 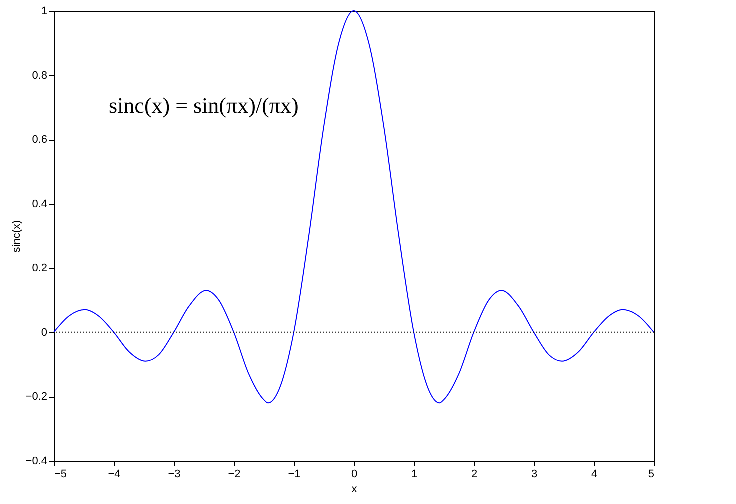 I want to click on x-tick-label: 1, so click(x=414, y=474).